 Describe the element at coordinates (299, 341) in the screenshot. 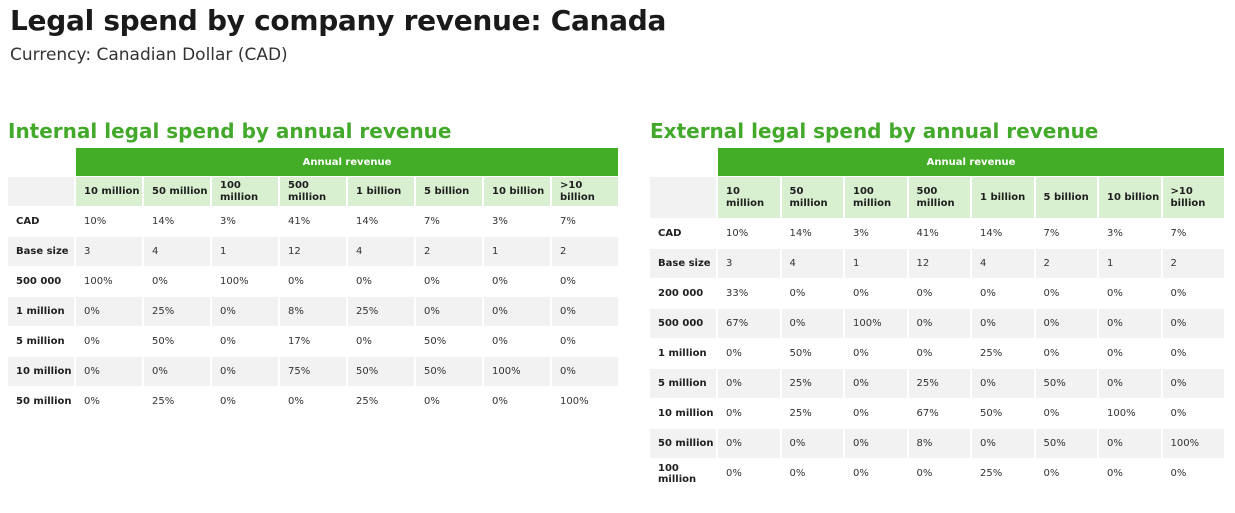

I see `table-cell: 17%` at that location.